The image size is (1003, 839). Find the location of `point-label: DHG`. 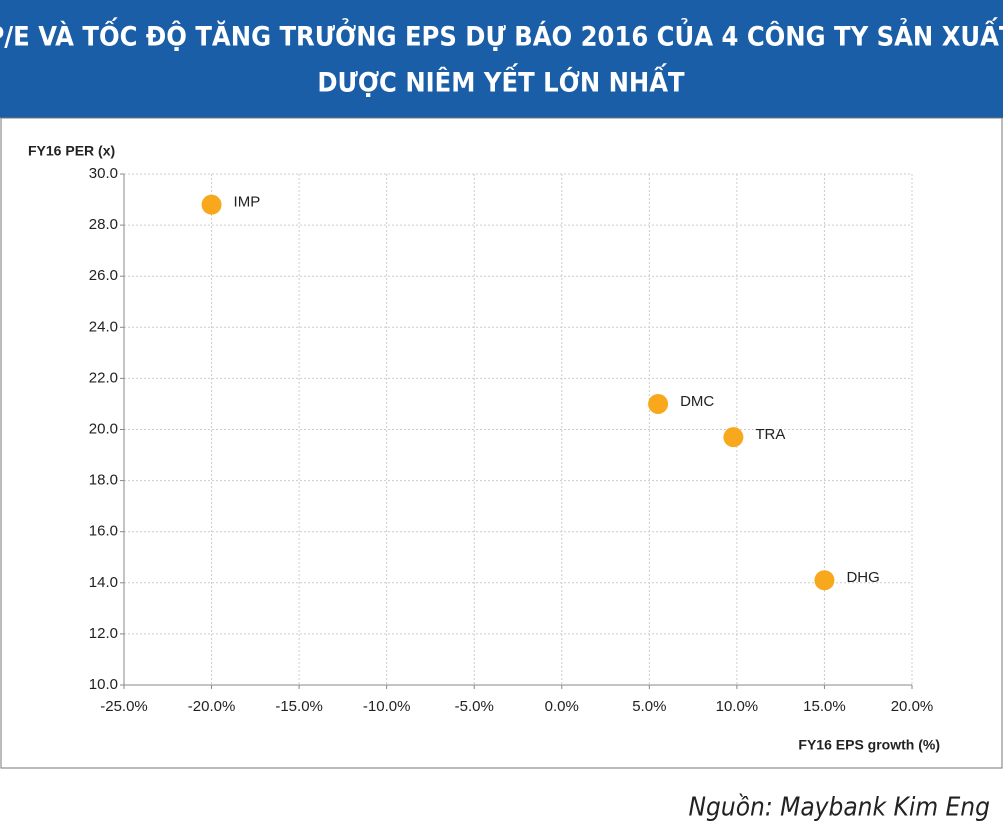

point-label: DHG is located at coordinates (862, 577).